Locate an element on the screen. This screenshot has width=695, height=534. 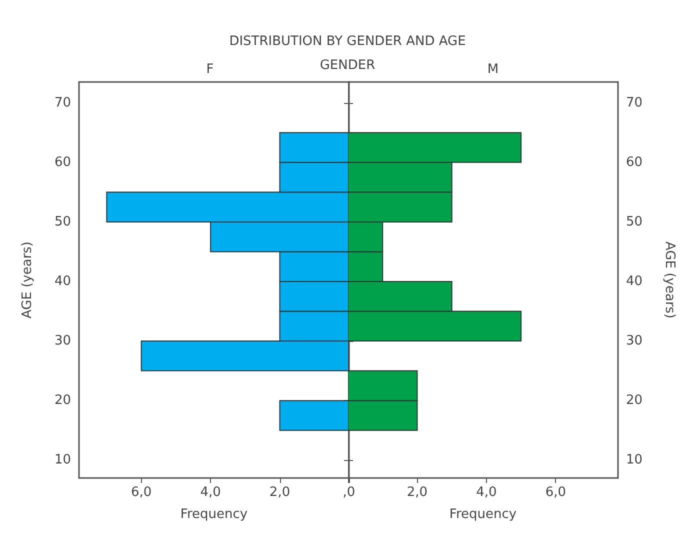
x-tick-label: ,0 is located at coordinates (349, 492).